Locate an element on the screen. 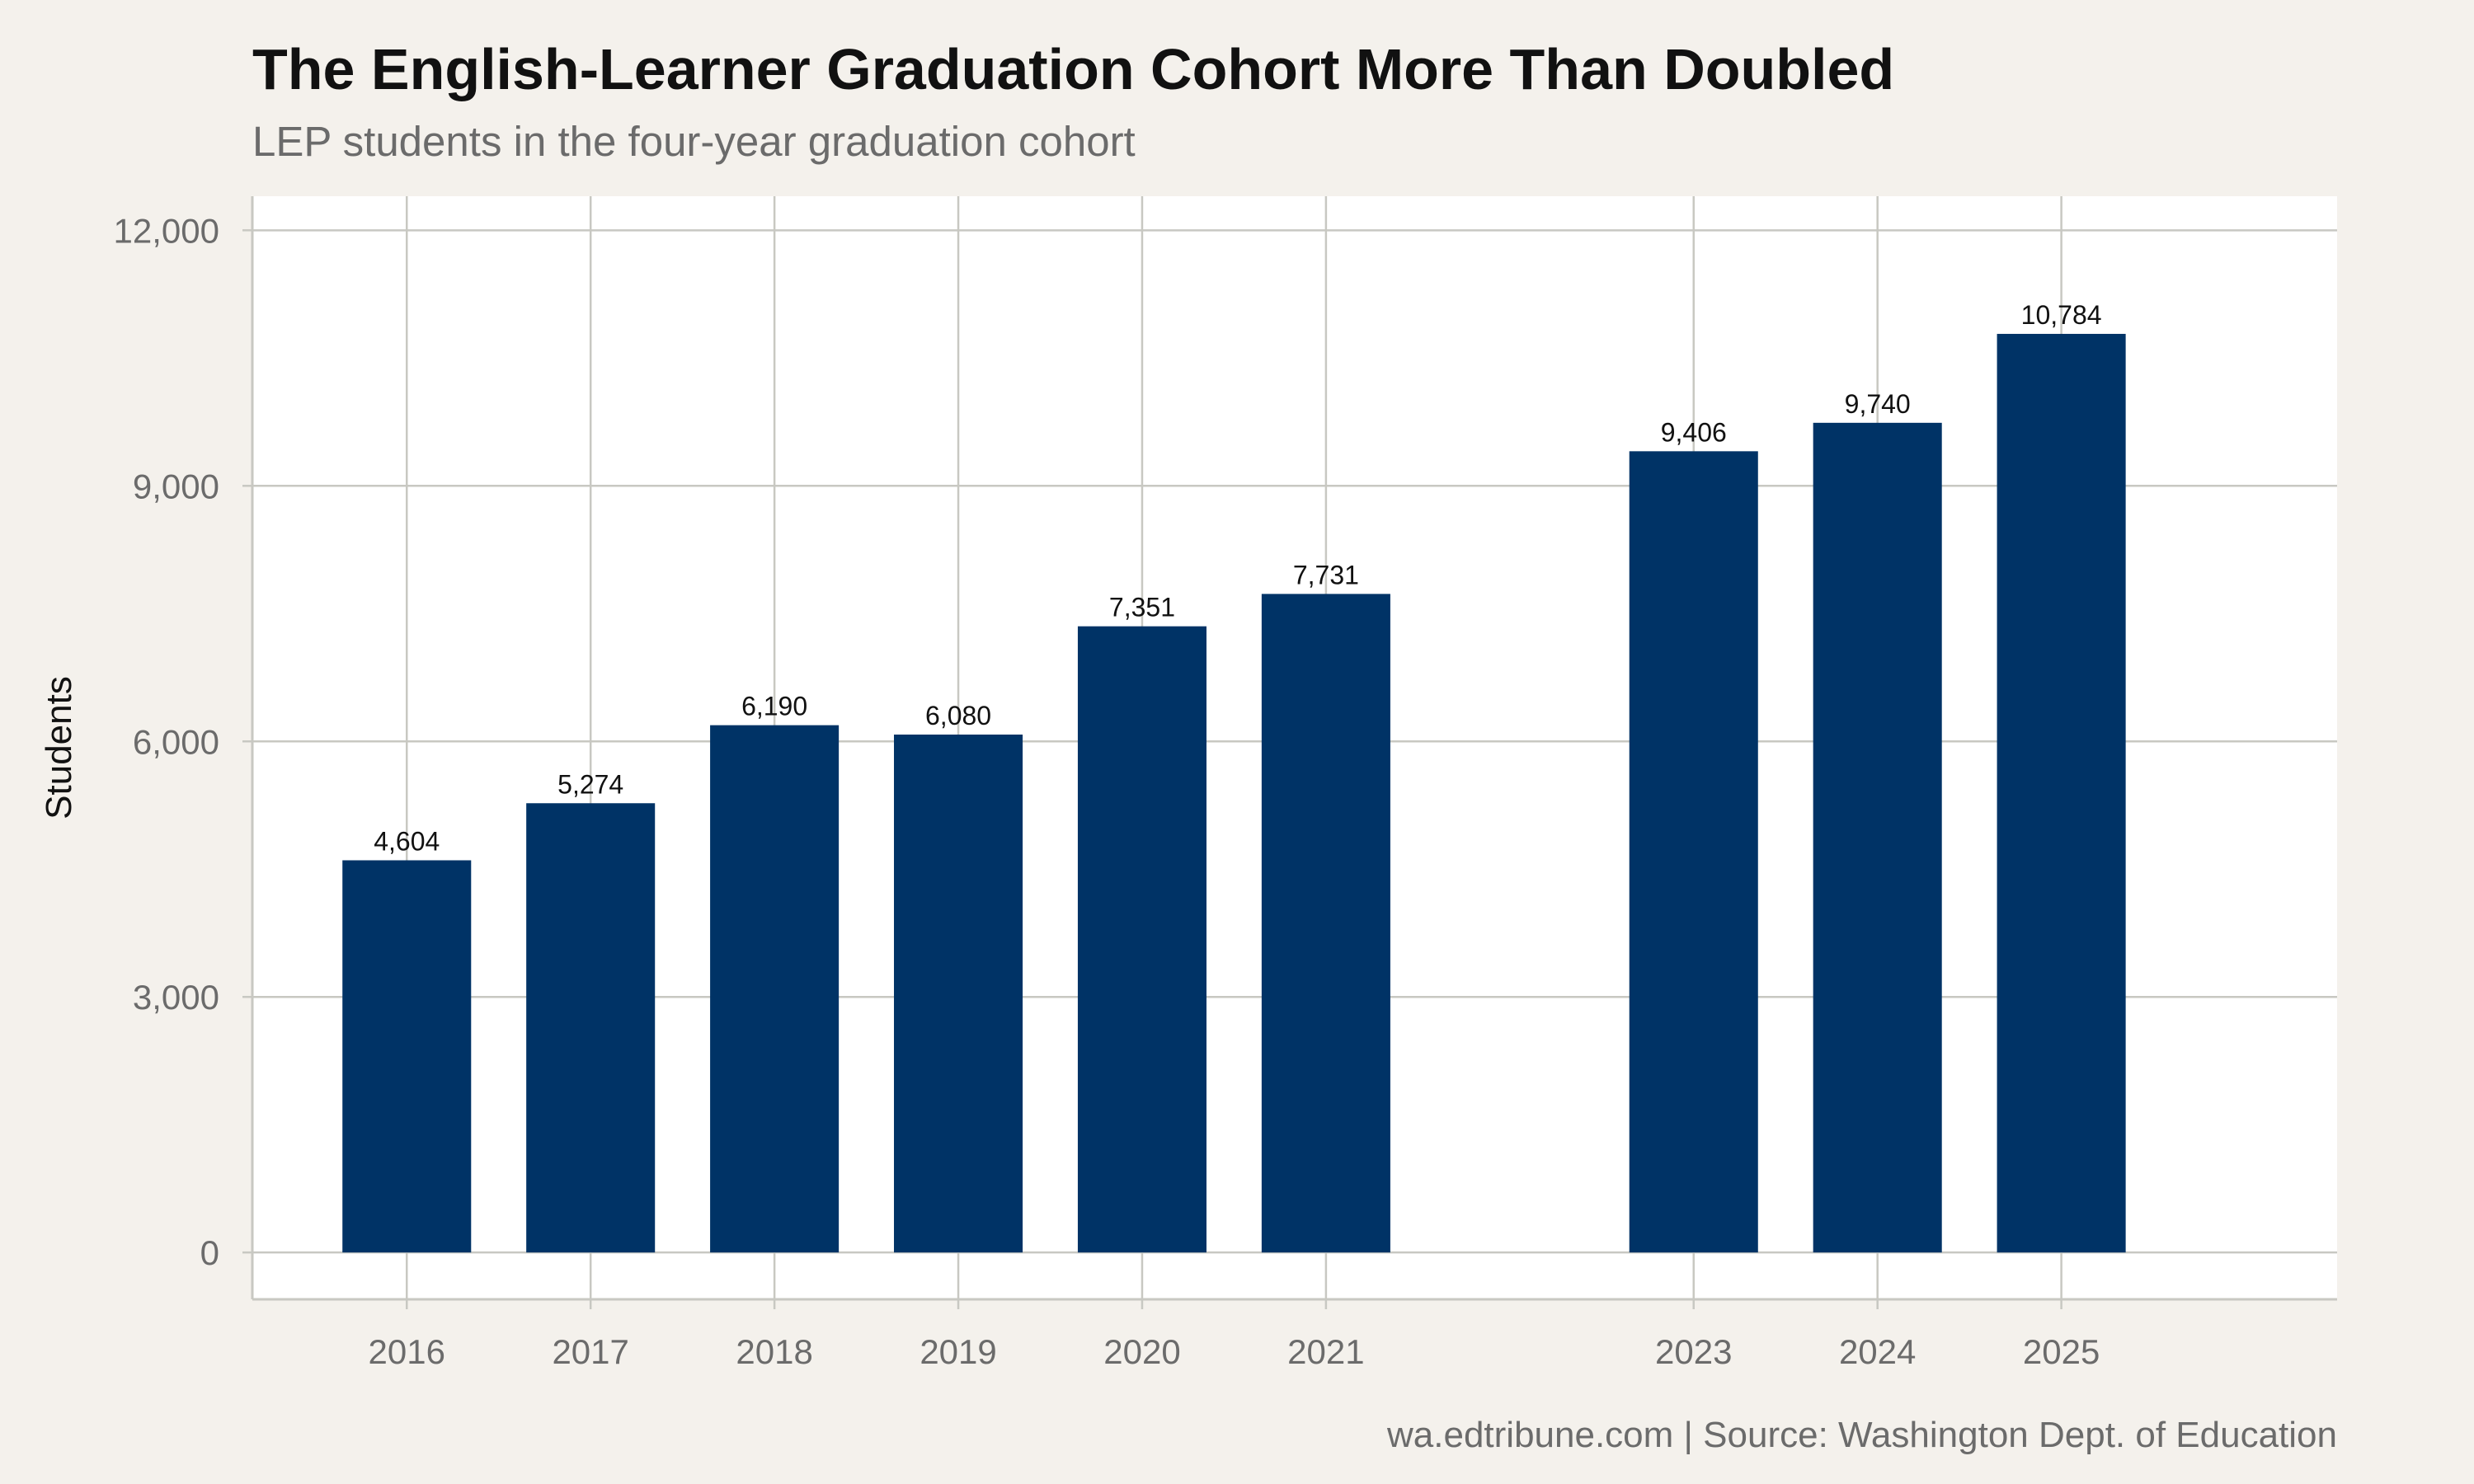 This screenshot has height=1484, width=2474. y-tick-label: 12,000 is located at coordinates (166, 230).